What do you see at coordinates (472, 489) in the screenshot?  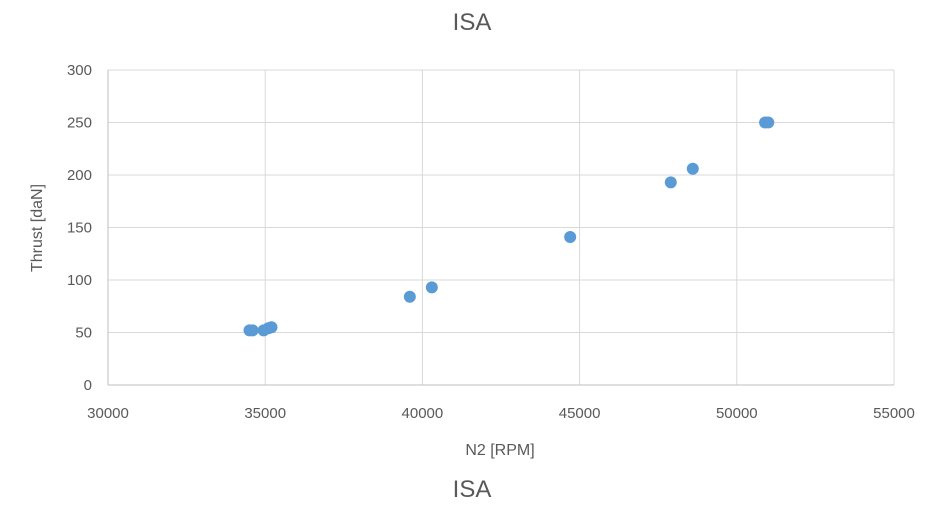 I see `footer-title: ISA` at bounding box center [472, 489].